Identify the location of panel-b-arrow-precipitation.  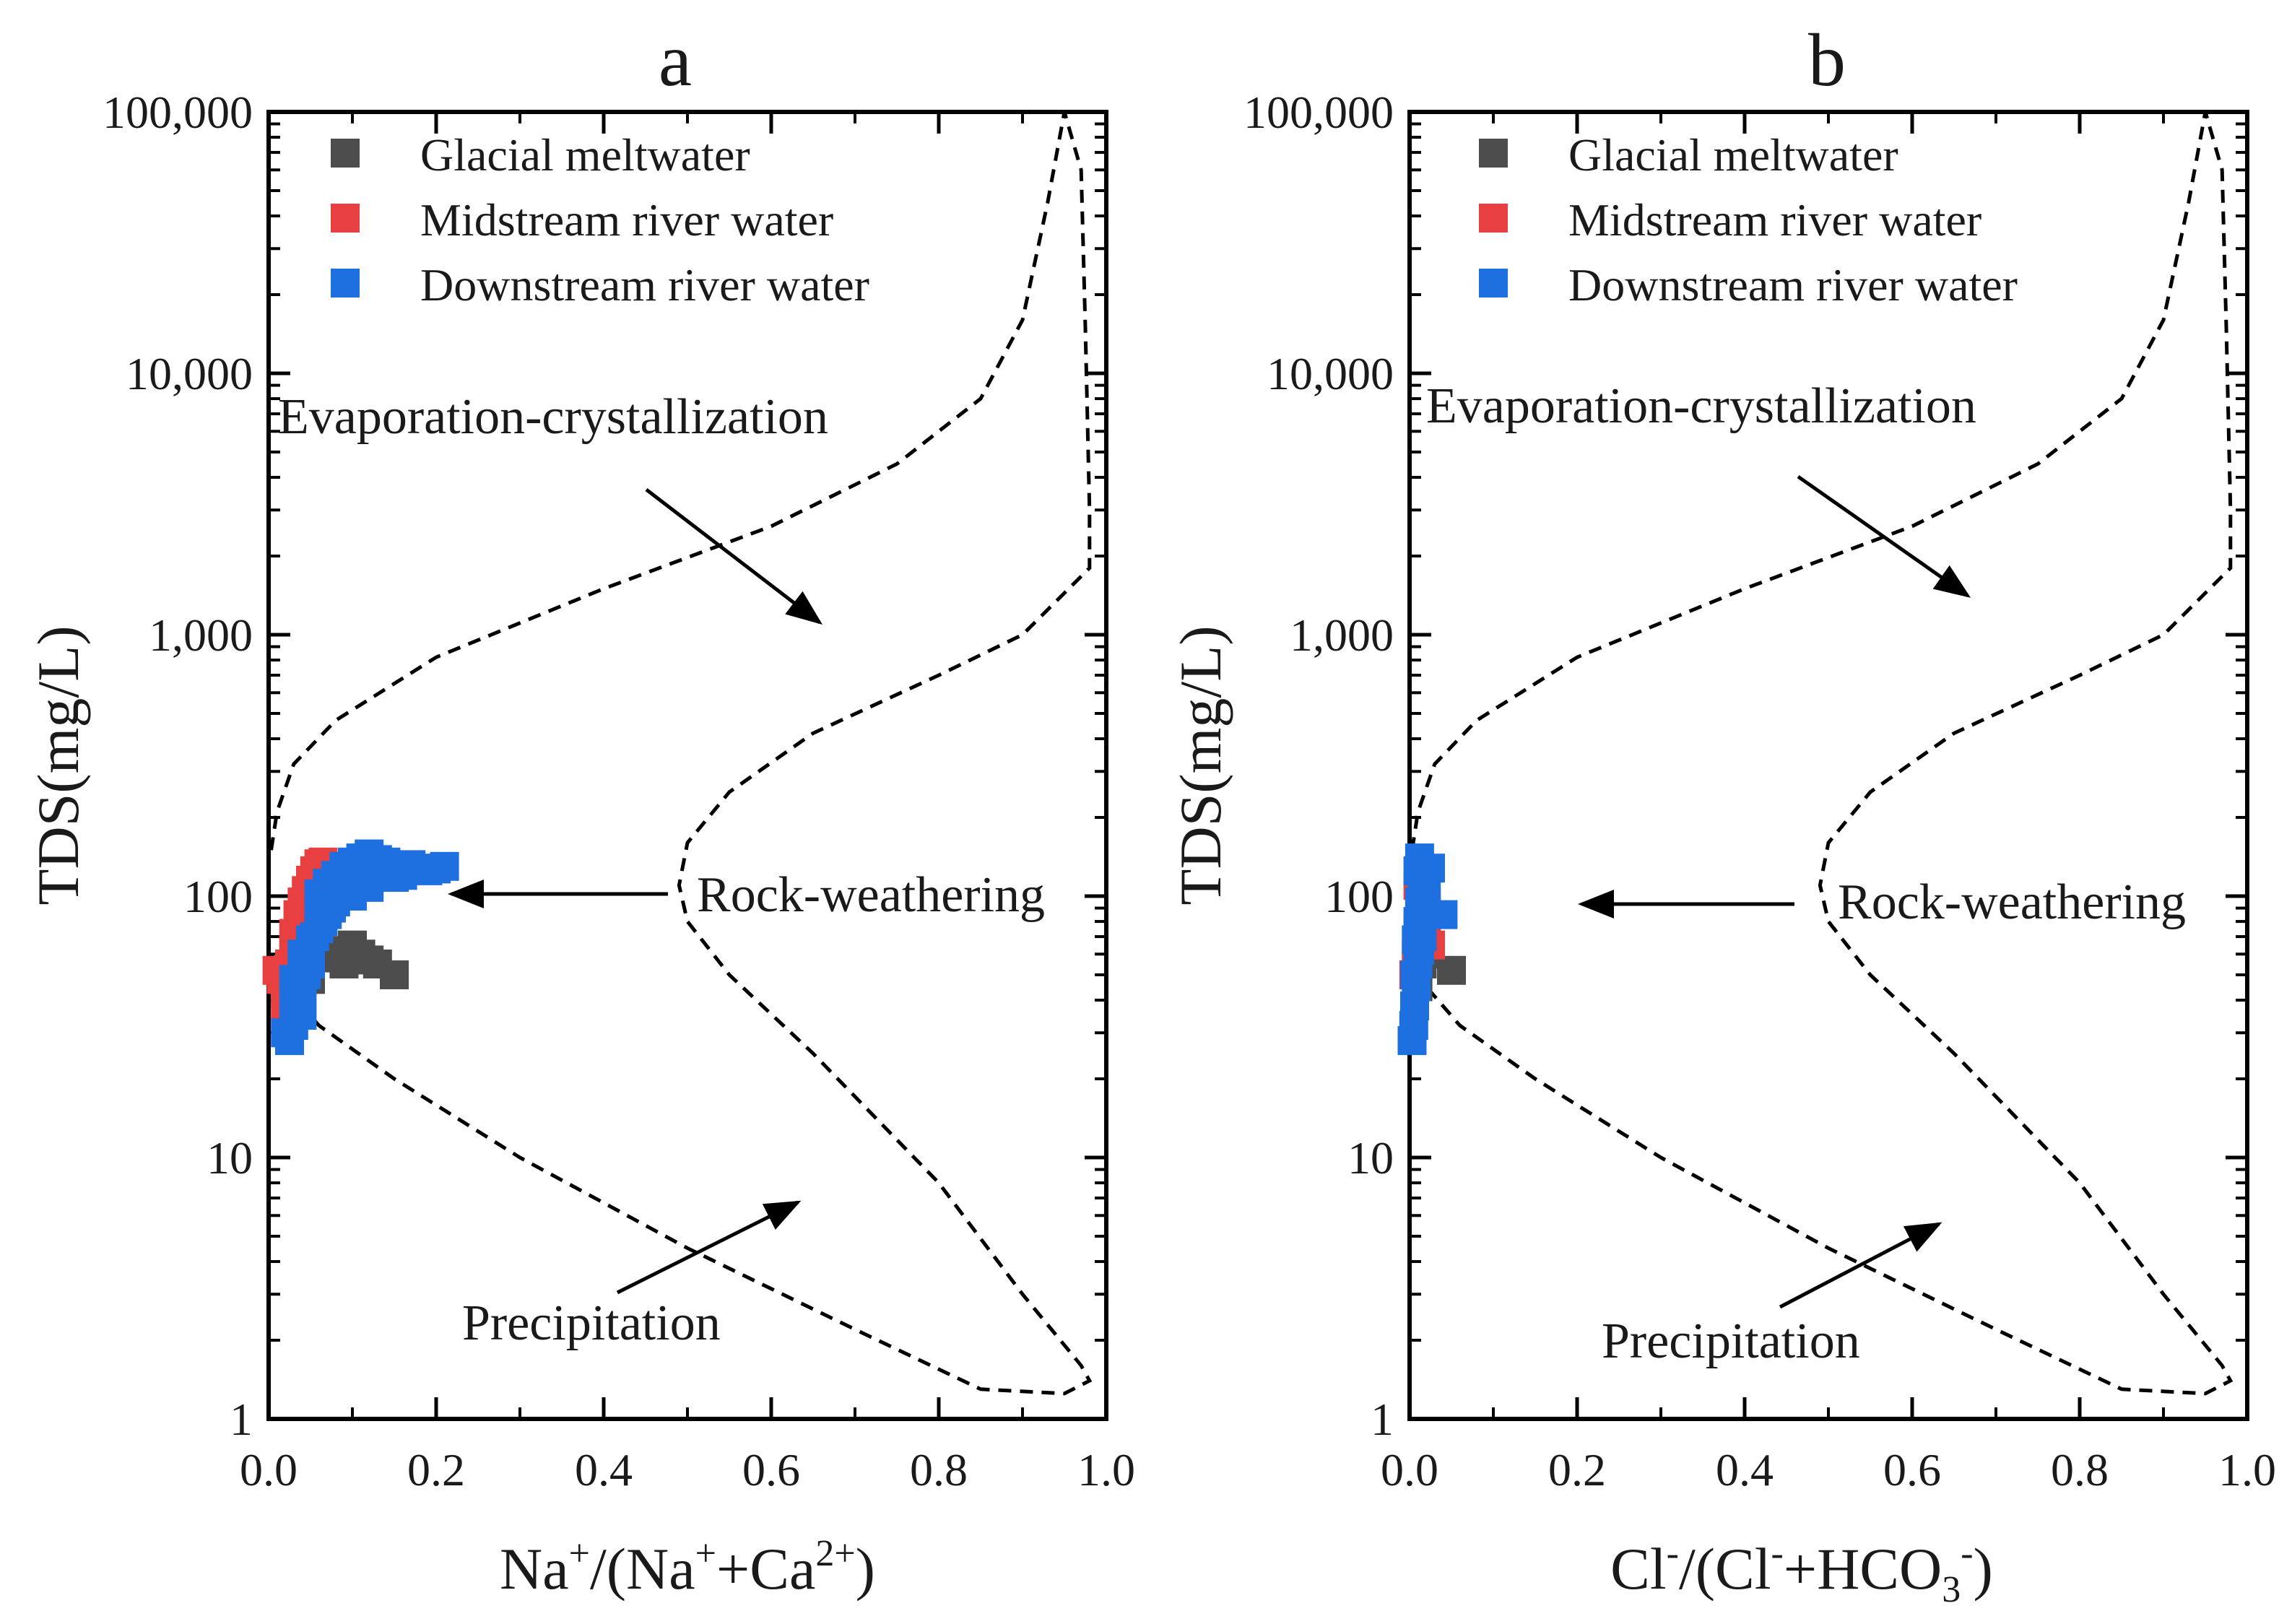
(1860, 1265).